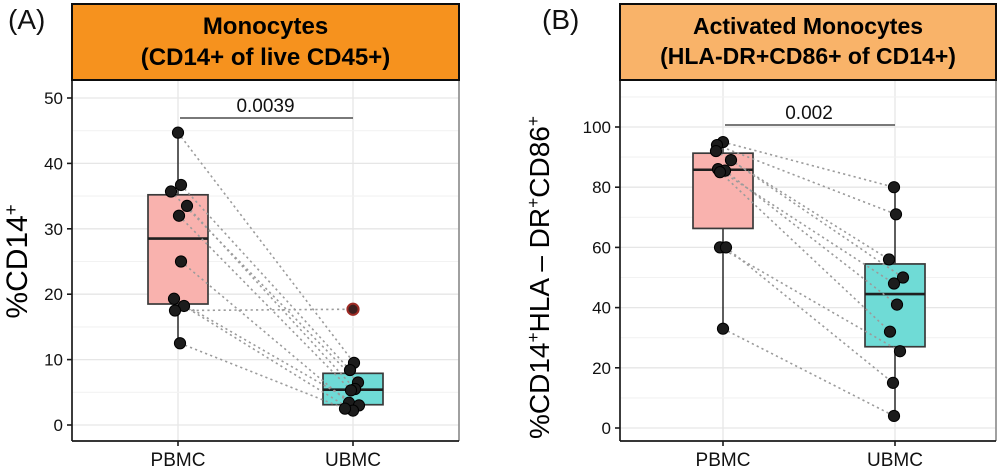 This screenshot has height=469, width=1000. Describe the element at coordinates (53, 360) in the screenshot. I see `y-tick-label: 10` at that location.